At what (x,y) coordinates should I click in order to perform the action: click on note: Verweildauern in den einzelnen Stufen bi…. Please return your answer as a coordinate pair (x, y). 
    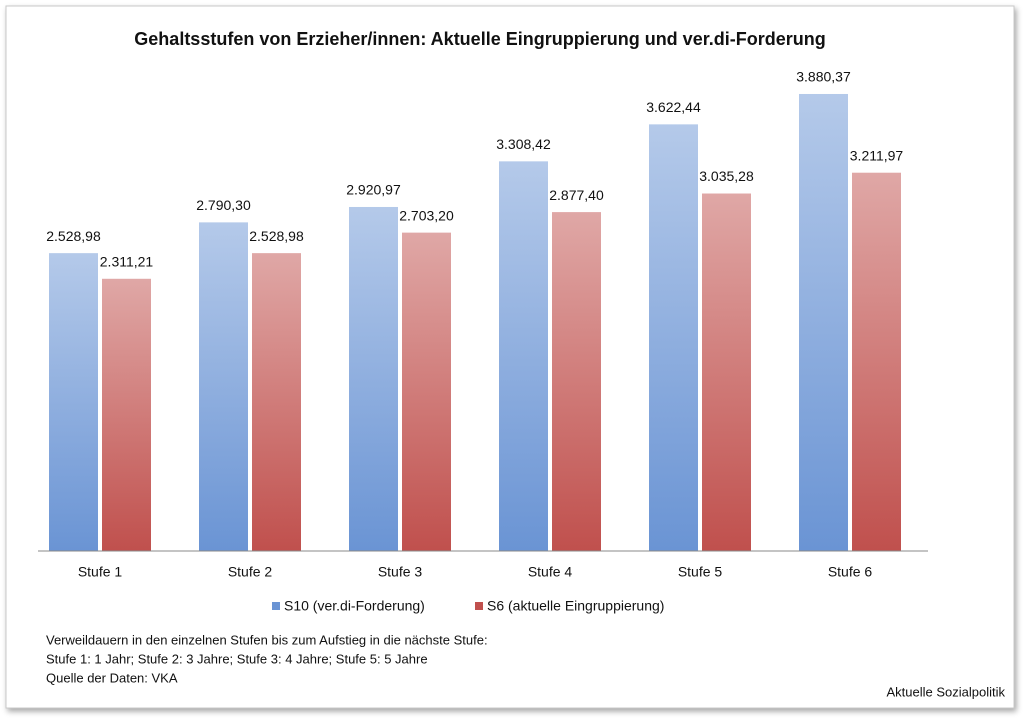
    Looking at the image, I should click on (267, 639).